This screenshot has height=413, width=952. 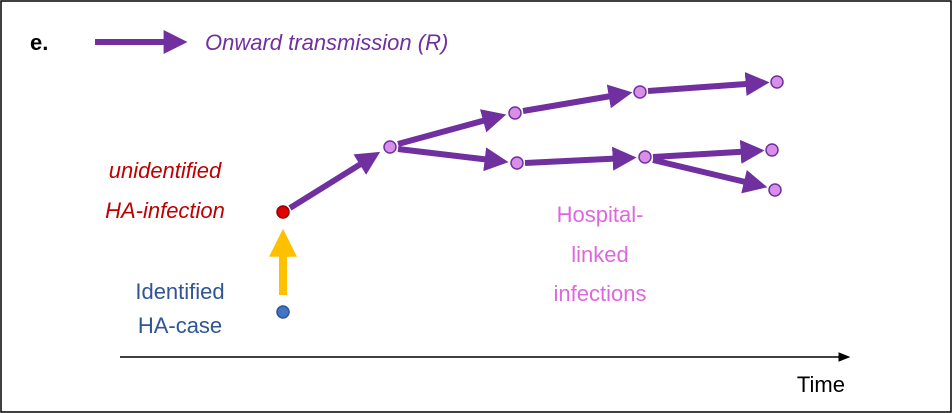 I want to click on axis-label: Time, so click(x=821, y=384).